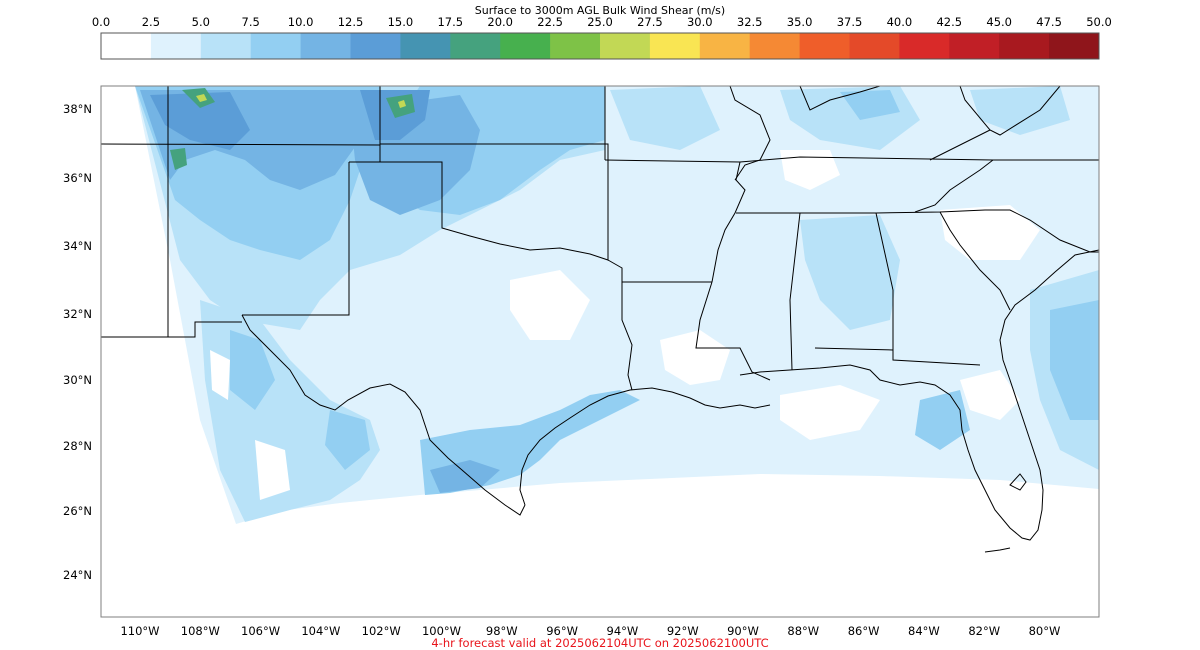 This screenshot has width=1200, height=650. What do you see at coordinates (77, 342) in the screenshot?
I see `latitude-labels: 38°N 36°N 34°N 32°N 30°N 28°N 26°N 24°N` at bounding box center [77, 342].